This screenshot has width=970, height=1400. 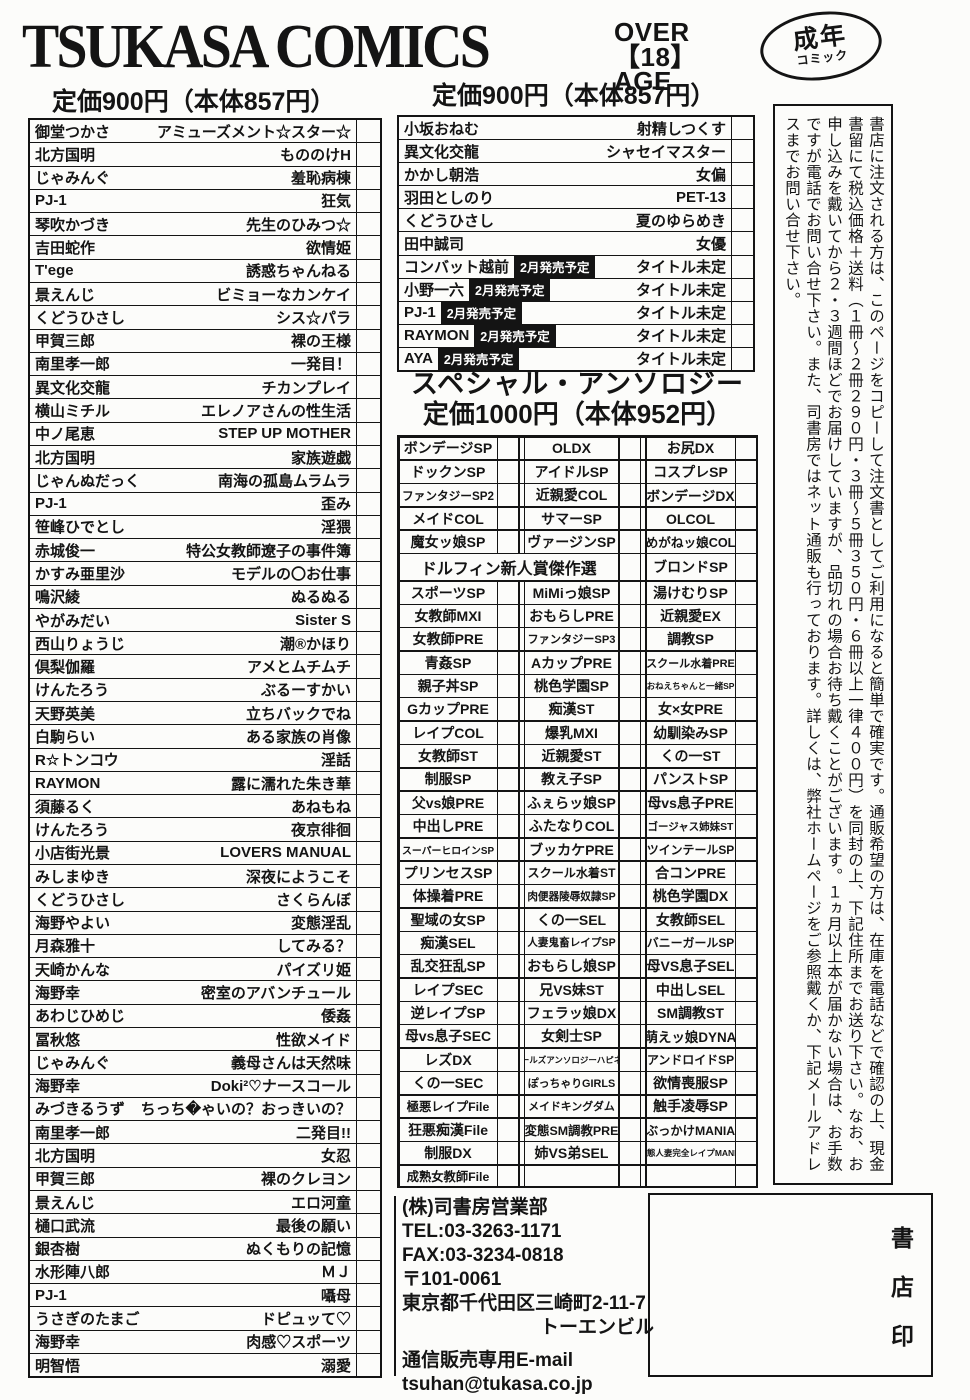 What do you see at coordinates (194, 102) in the screenshot?
I see `price-label-left: 定価900円（本体857円）` at bounding box center [194, 102].